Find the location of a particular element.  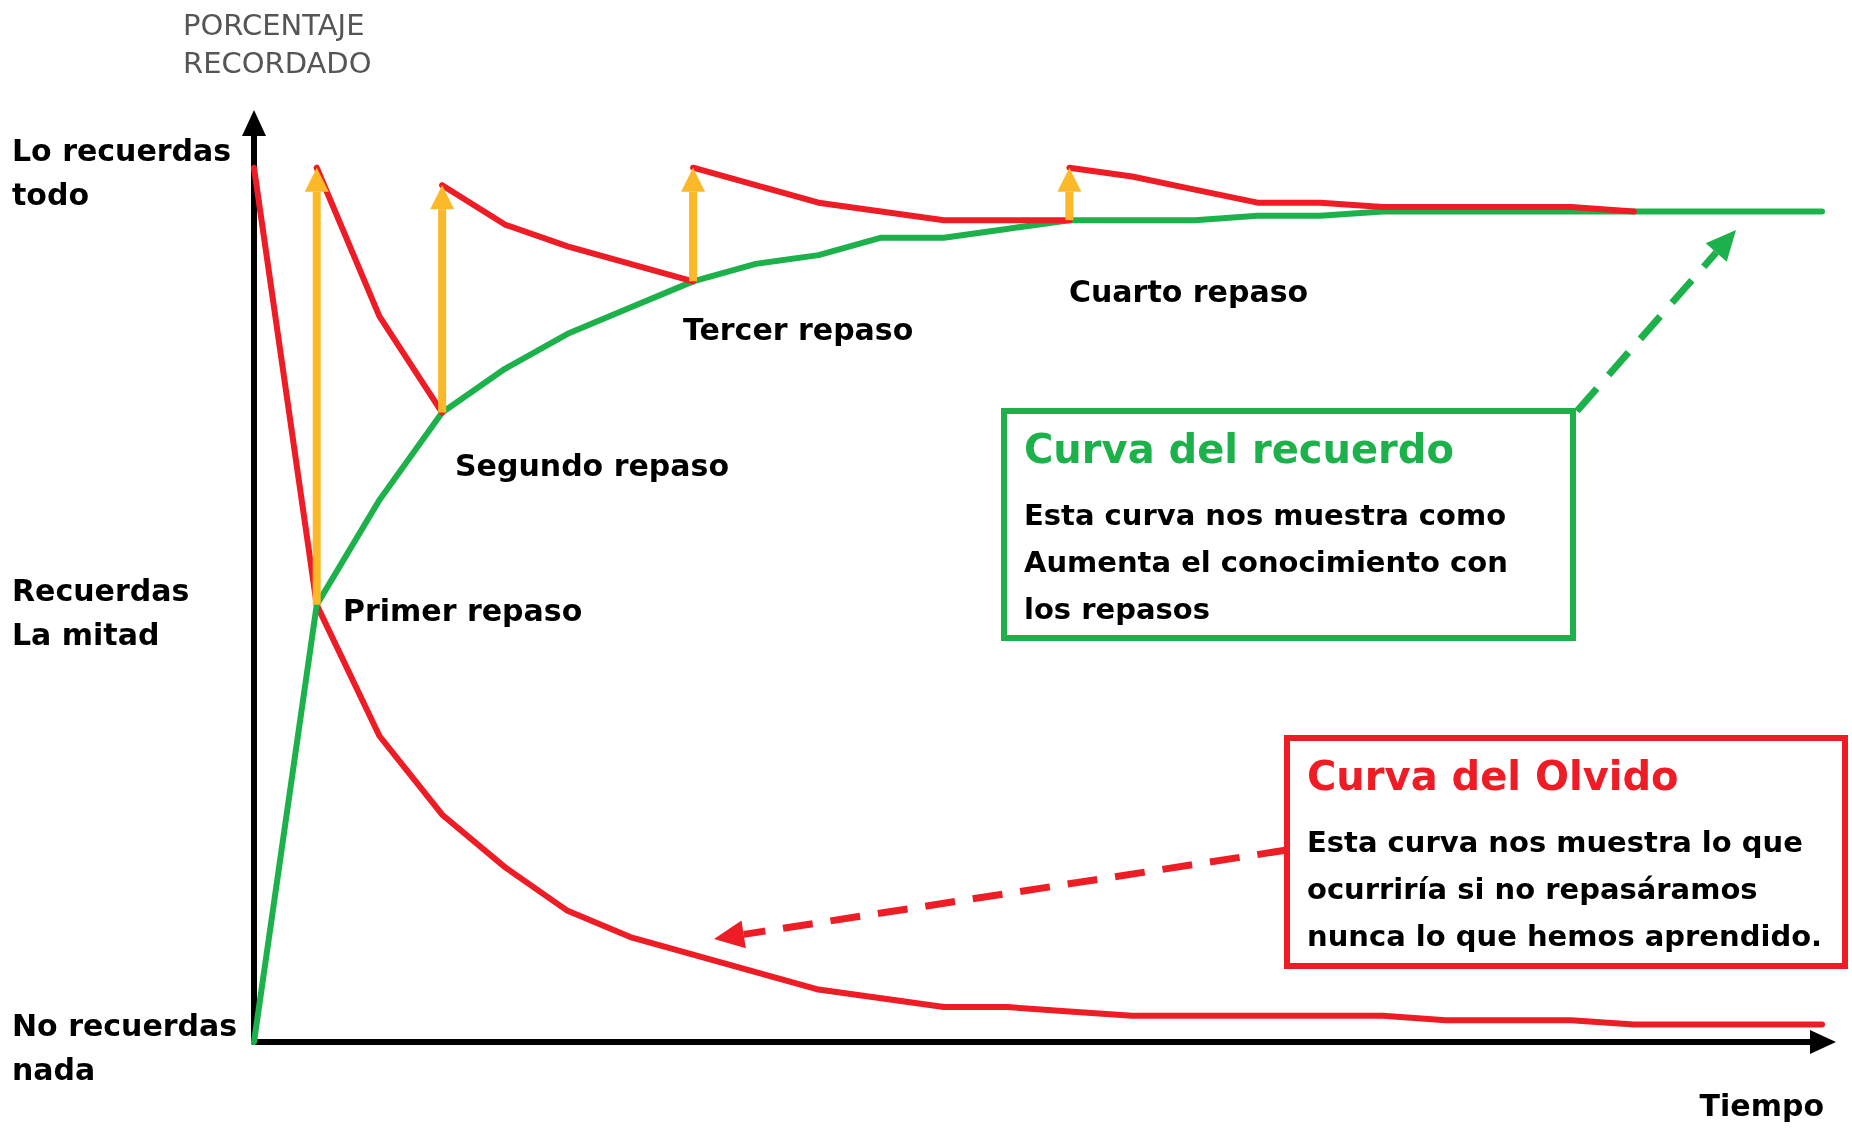

y-axis-title: PORCENTAJE RECORDADO is located at coordinates (277, 44).